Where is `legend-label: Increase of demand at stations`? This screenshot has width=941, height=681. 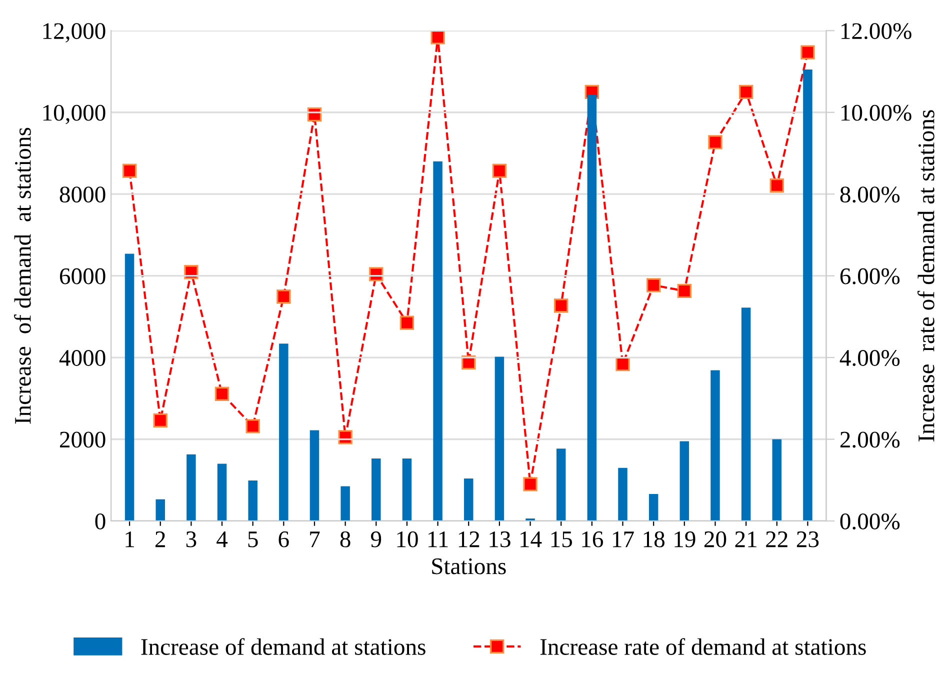 legend-label: Increase of demand at stations is located at coordinates (283, 646).